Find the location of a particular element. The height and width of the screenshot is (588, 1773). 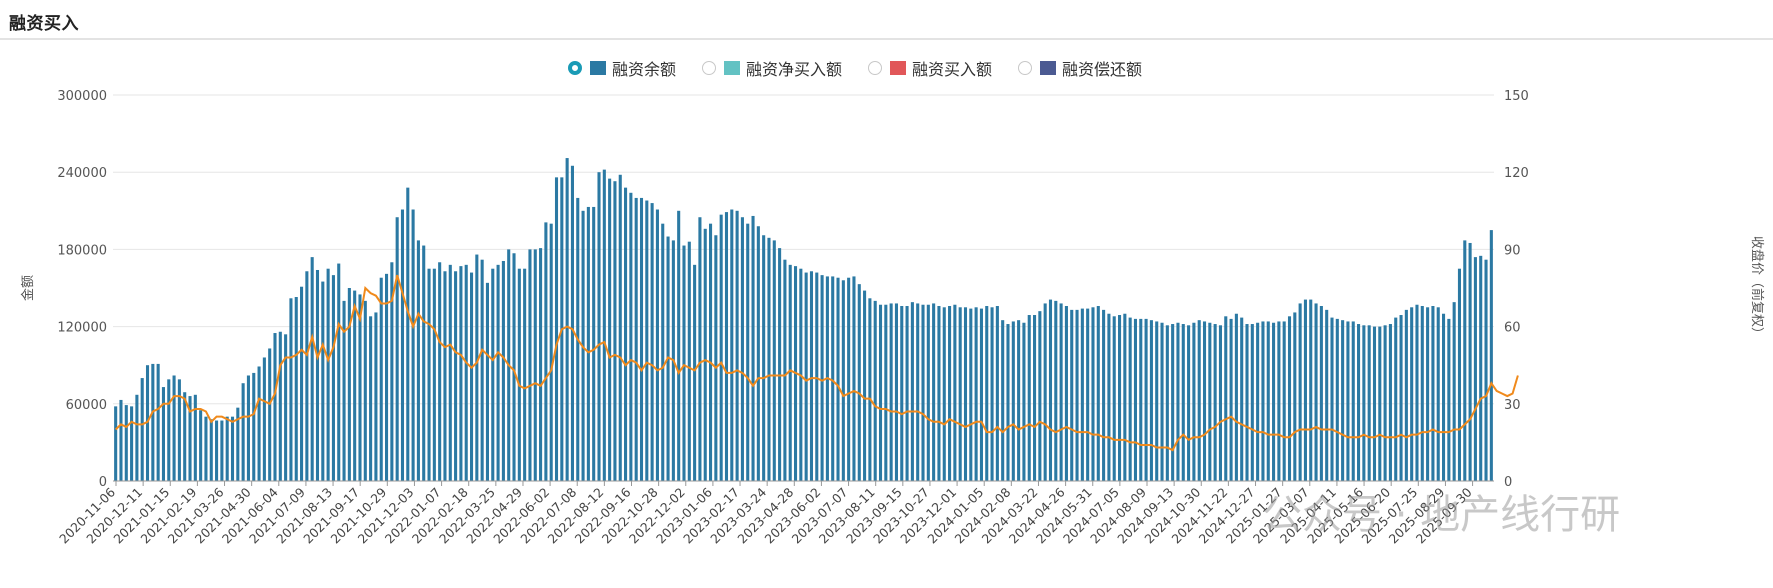

y2-tick-label: 0 is located at coordinates (1508, 482).